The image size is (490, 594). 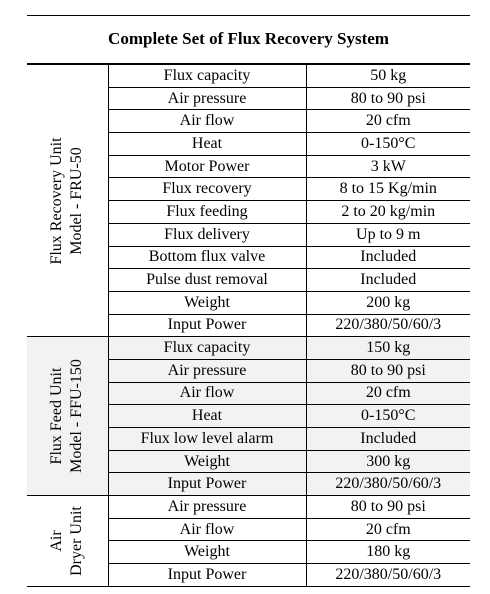 What do you see at coordinates (77, 200) in the screenshot?
I see `group-label-line2: Model - FRU-50` at bounding box center [77, 200].